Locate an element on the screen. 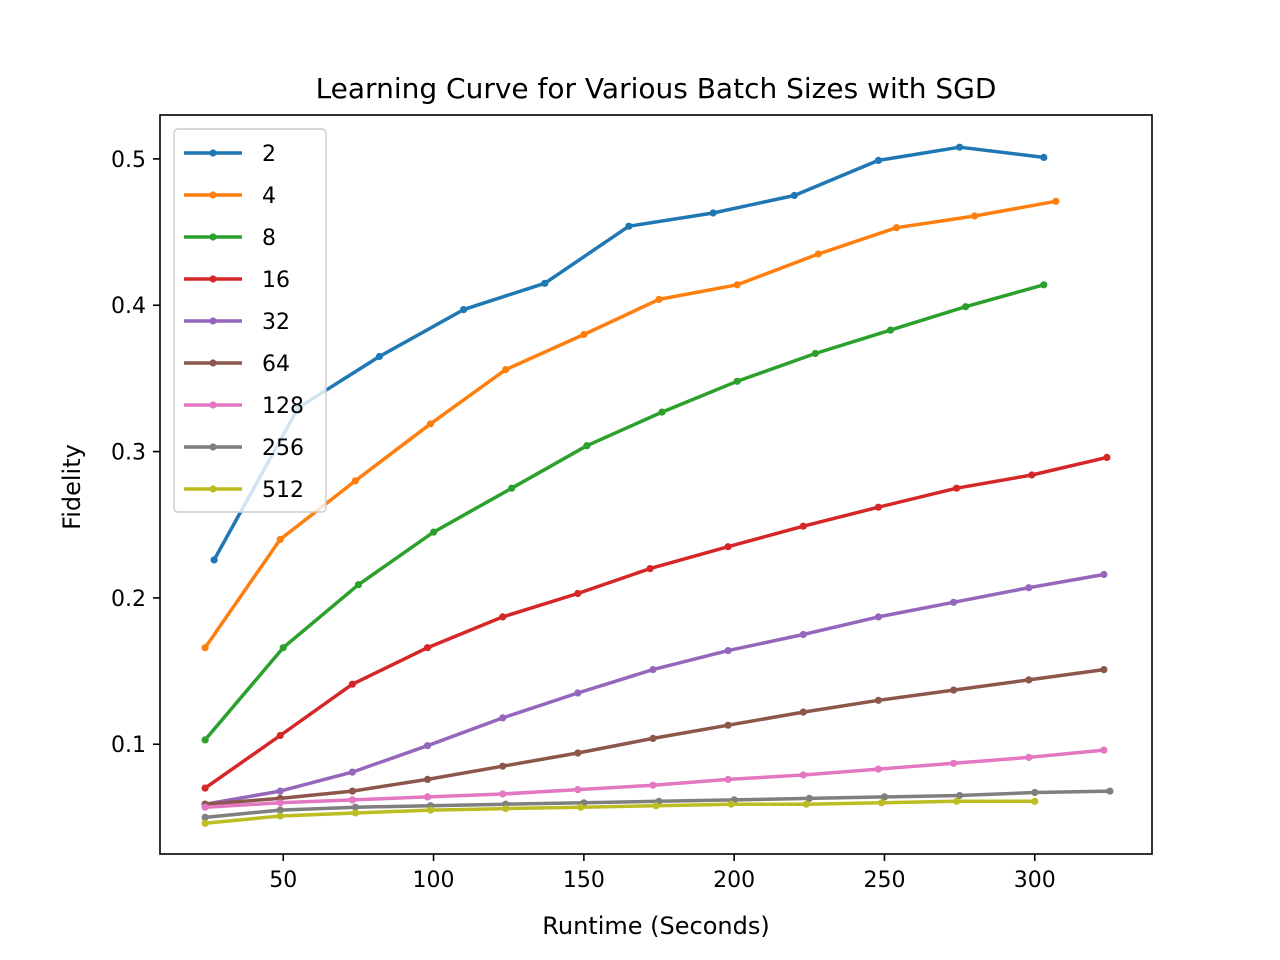 This screenshot has height=960, width=1280. legend-label-2: 2 is located at coordinates (269, 154).